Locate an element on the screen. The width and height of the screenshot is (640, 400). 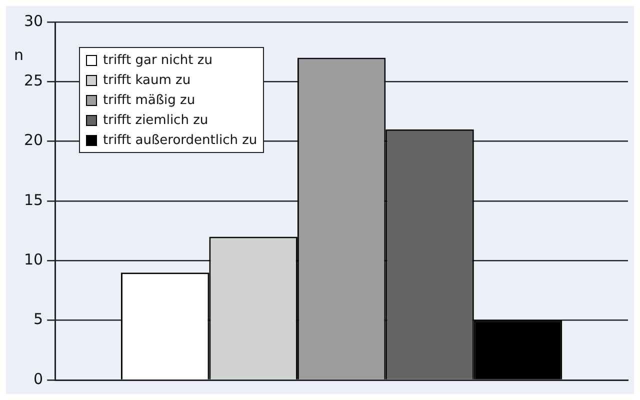
y-tick-label: 30 is located at coordinates (34, 21).